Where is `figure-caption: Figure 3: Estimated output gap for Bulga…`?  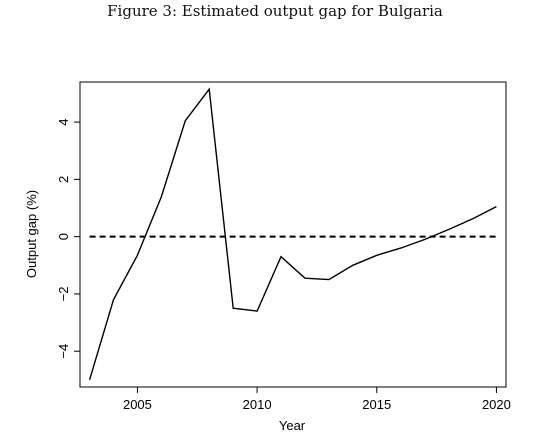 figure-caption: Figure 3: Estimated output gap for Bulga… is located at coordinates (275, 11).